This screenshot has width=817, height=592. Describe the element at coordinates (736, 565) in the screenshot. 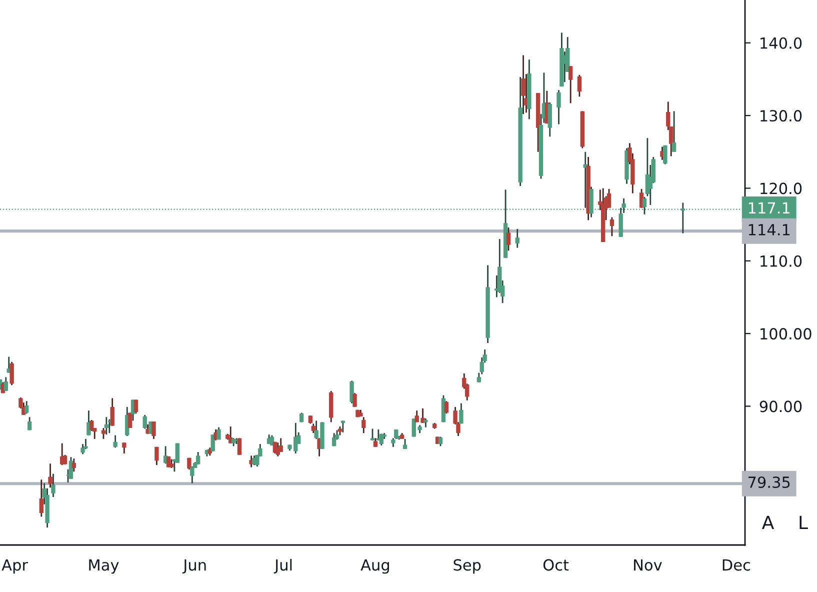

I see `x-tick-label: Dec` at that location.